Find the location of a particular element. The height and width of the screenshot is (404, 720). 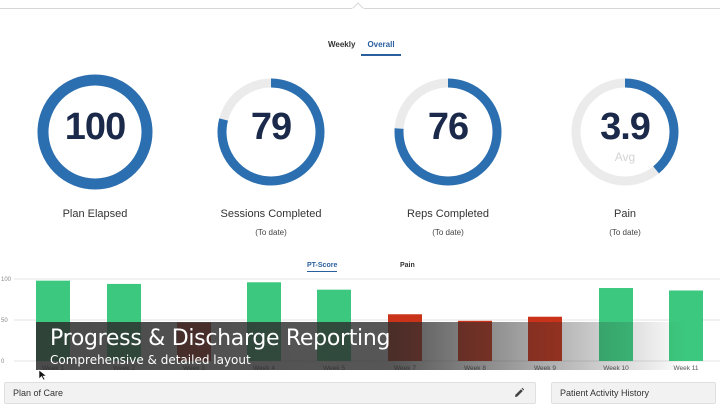

mouse-cursor-icon is located at coordinates (43, 374).